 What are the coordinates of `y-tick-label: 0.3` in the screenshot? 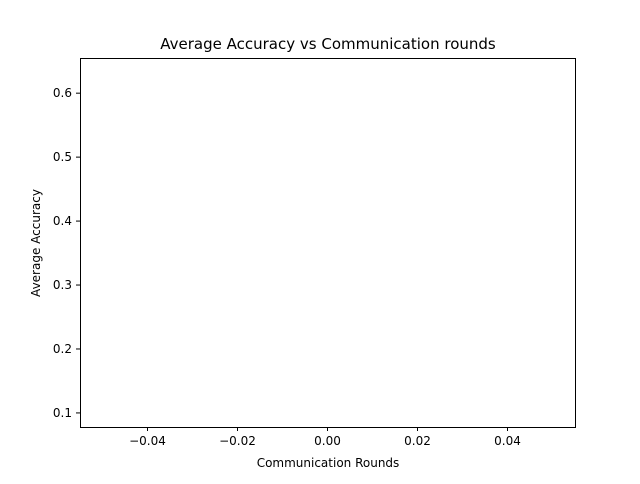 It's located at (62, 285).